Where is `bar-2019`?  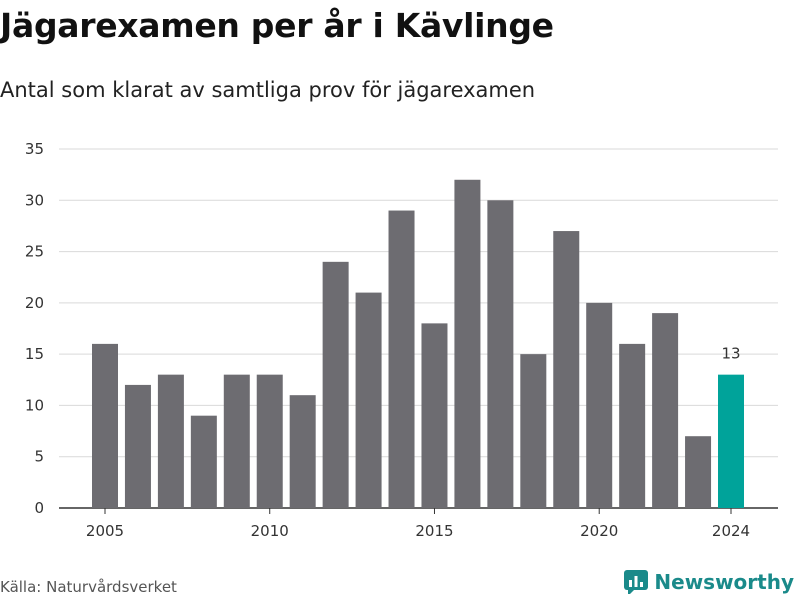 bar-2019 is located at coordinates (566, 370).